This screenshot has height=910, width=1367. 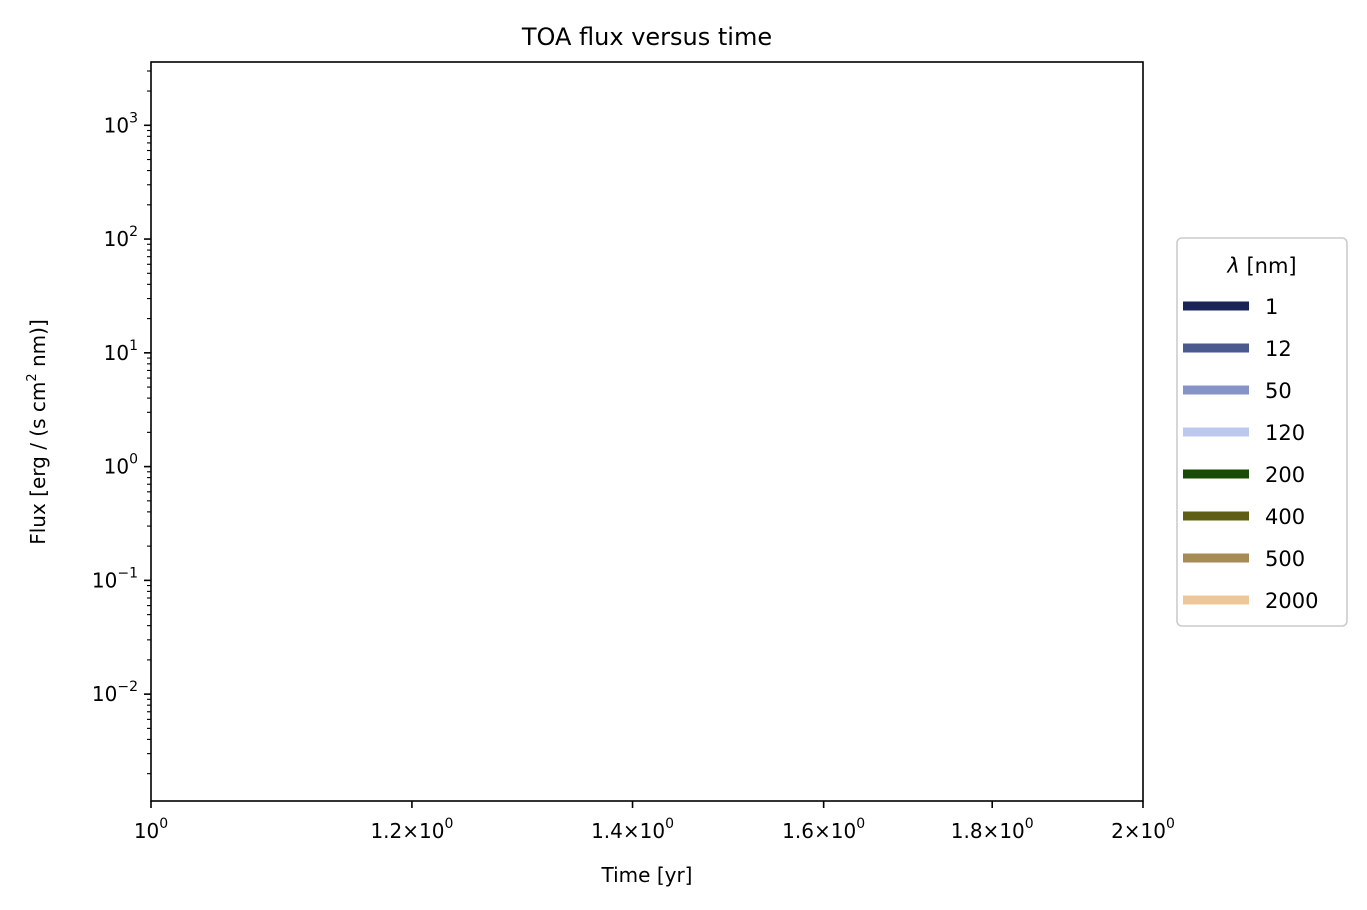 What do you see at coordinates (127, 573) in the screenshot?
I see `y-tick-exponent: −1` at bounding box center [127, 573].